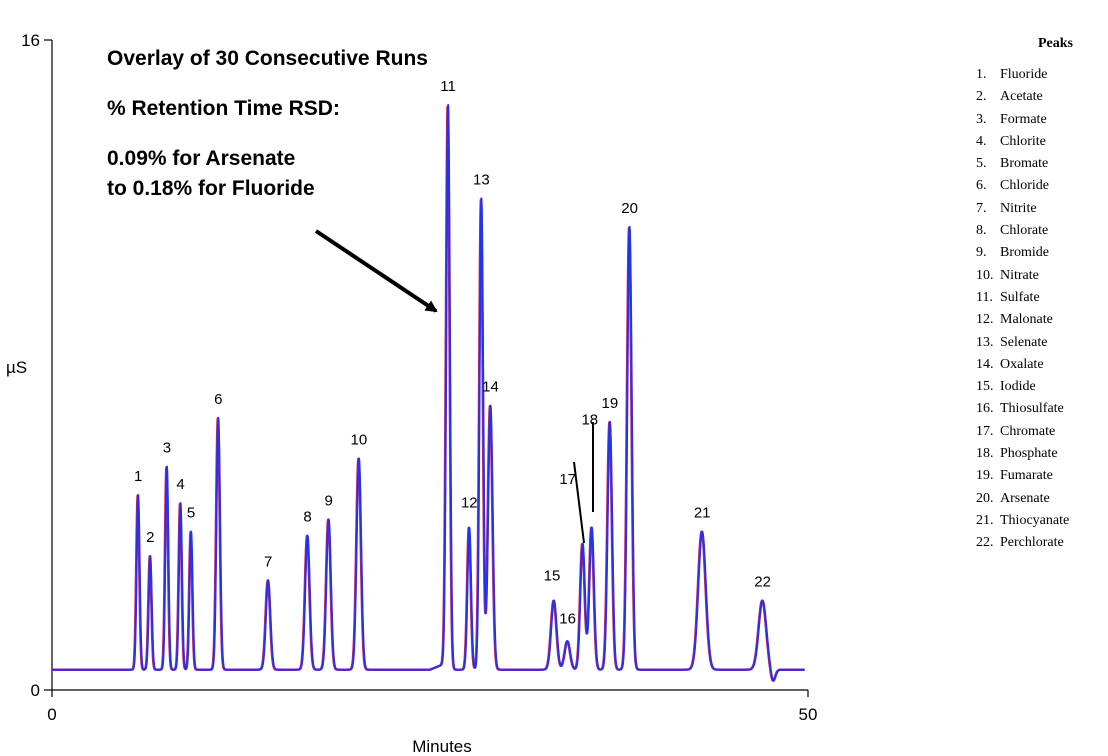  I want to click on legend-item-name: Sulfate, so click(1020, 297).